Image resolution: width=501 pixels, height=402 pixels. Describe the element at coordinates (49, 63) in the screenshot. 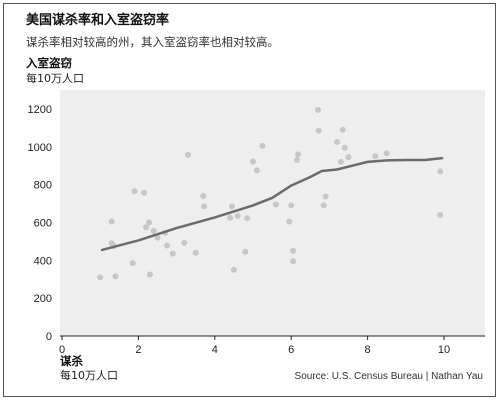

I see `y-axis-label: 入室盗窃` at that location.